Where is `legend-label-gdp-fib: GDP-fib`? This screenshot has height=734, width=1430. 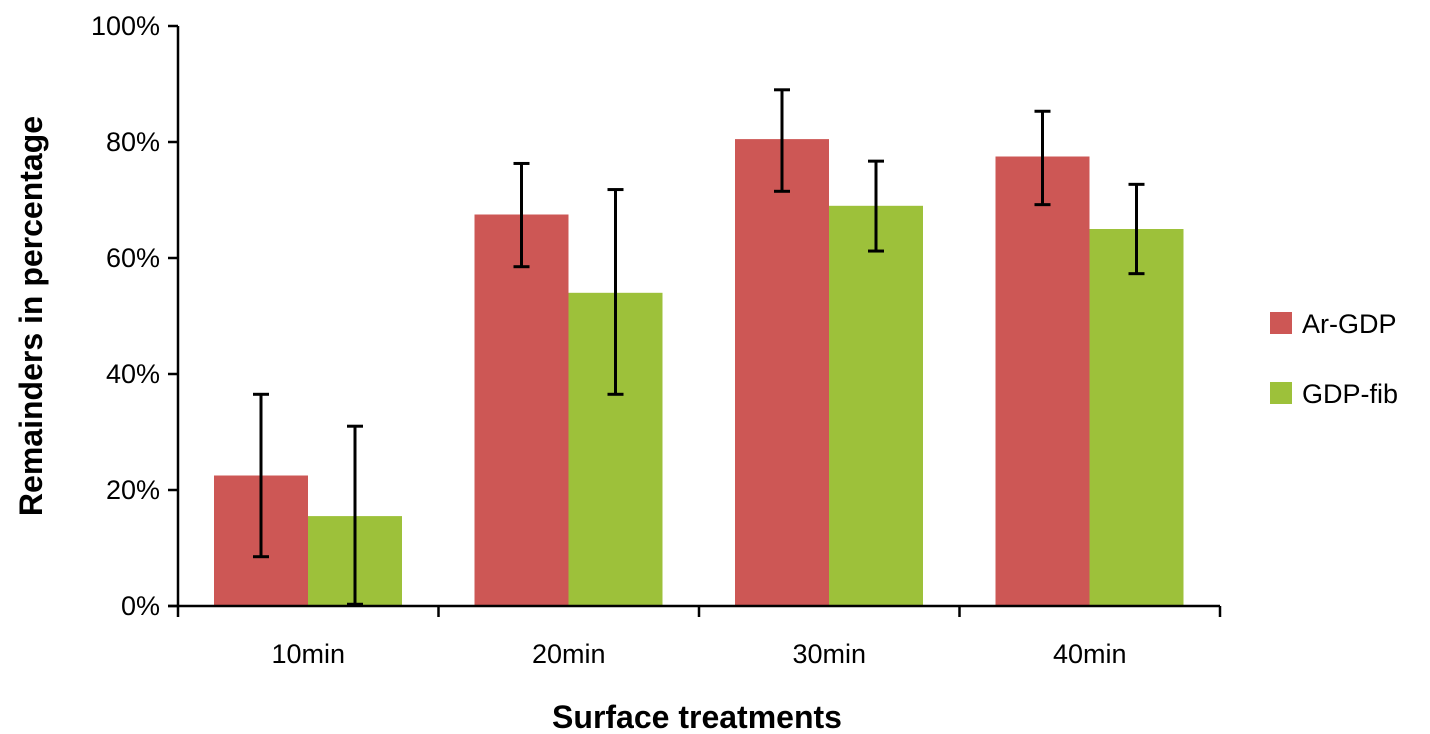 legend-label-gdp-fib: GDP-fib is located at coordinates (1350, 394).